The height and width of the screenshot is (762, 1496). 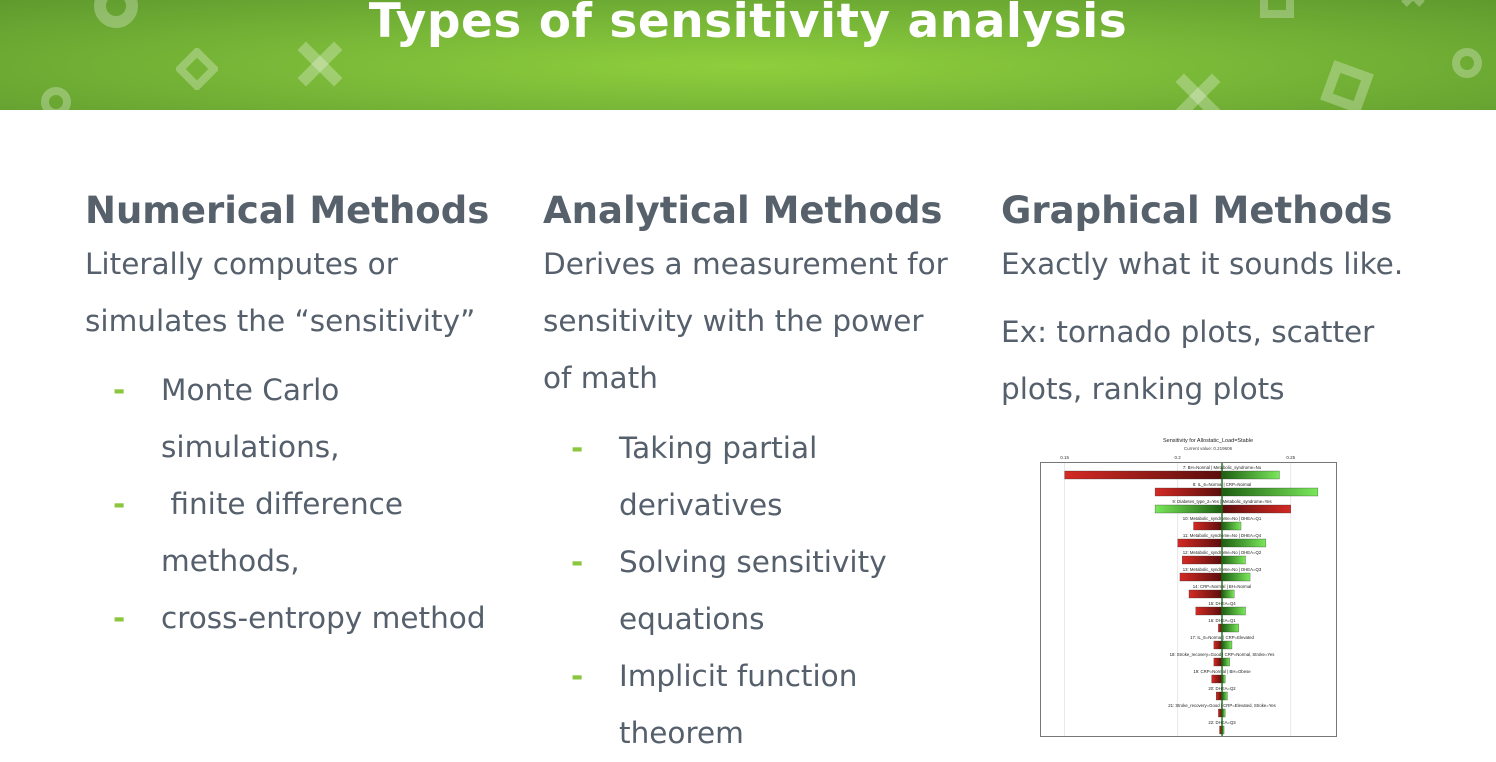 What do you see at coordinates (1197, 210) in the screenshot?
I see `column-heading: Graphical Methods` at bounding box center [1197, 210].